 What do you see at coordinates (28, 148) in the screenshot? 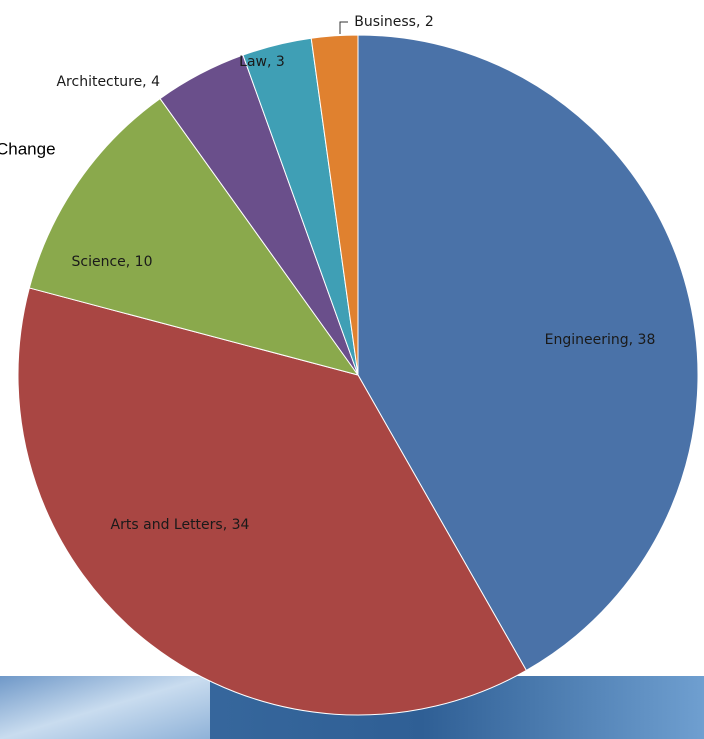
I see `fragment-text: Change` at bounding box center [28, 148].